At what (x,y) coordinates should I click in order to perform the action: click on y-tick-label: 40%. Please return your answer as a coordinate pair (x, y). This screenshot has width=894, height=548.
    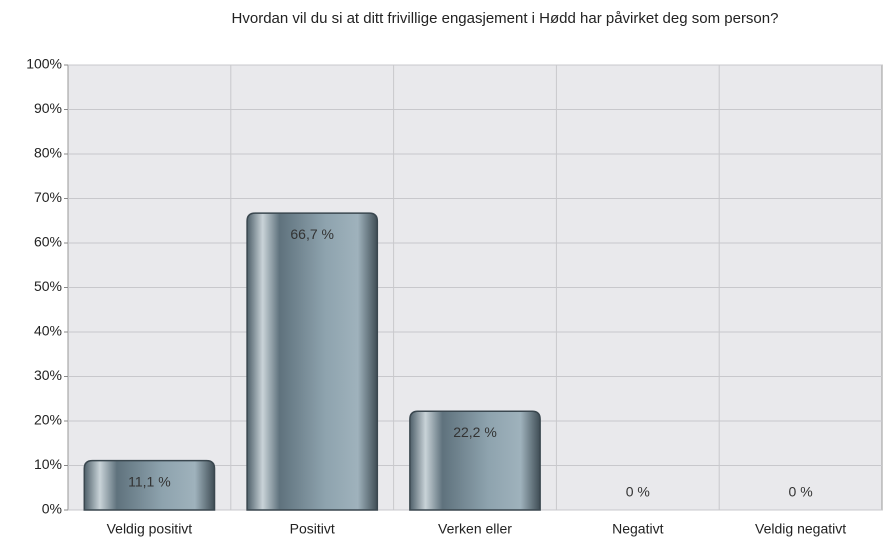
    Looking at the image, I should click on (48, 331).